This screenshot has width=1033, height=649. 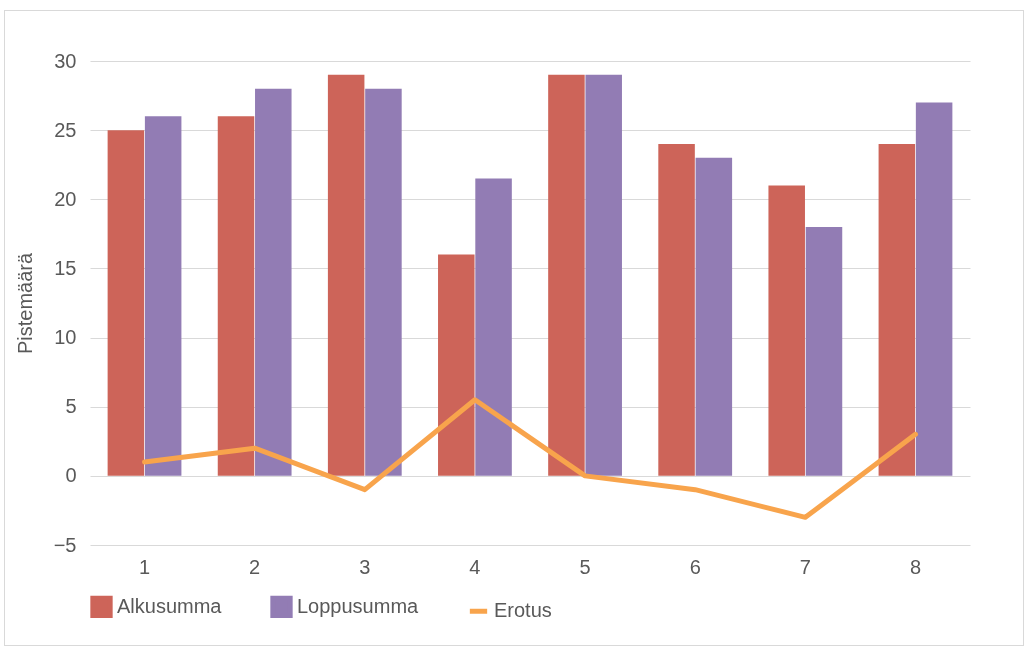 What do you see at coordinates (65, 60) in the screenshot?
I see `y-tick-label: 30` at bounding box center [65, 60].